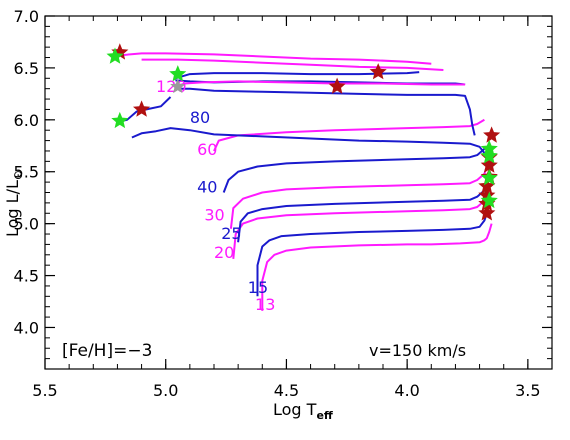 This screenshot has height=440, width=570. Describe the element at coordinates (26, 224) in the screenshot. I see `y-tick-label: 5.0` at that location.